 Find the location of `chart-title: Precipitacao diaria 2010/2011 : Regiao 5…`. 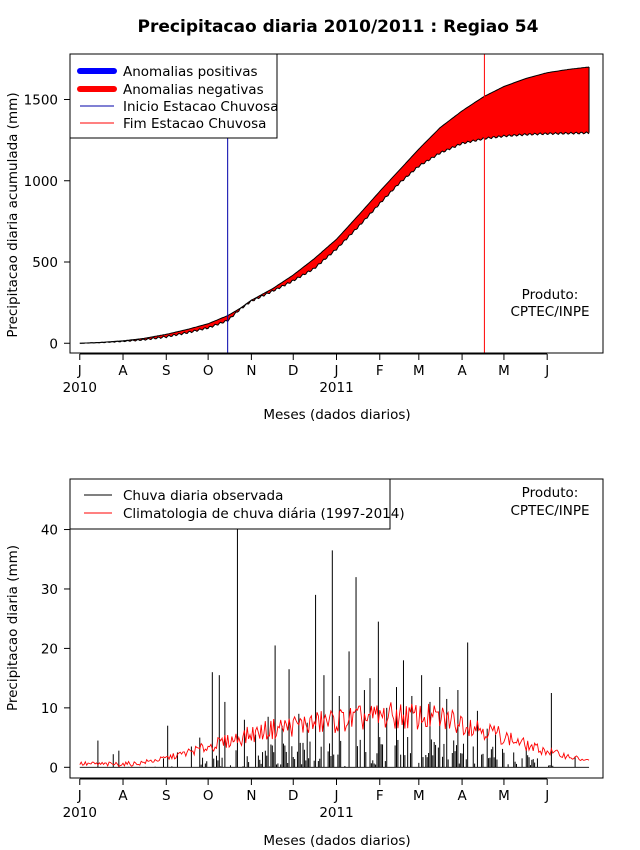

chart-title: Precipitacao diaria 2010/2011 : Regiao 5… is located at coordinates (338, 27).